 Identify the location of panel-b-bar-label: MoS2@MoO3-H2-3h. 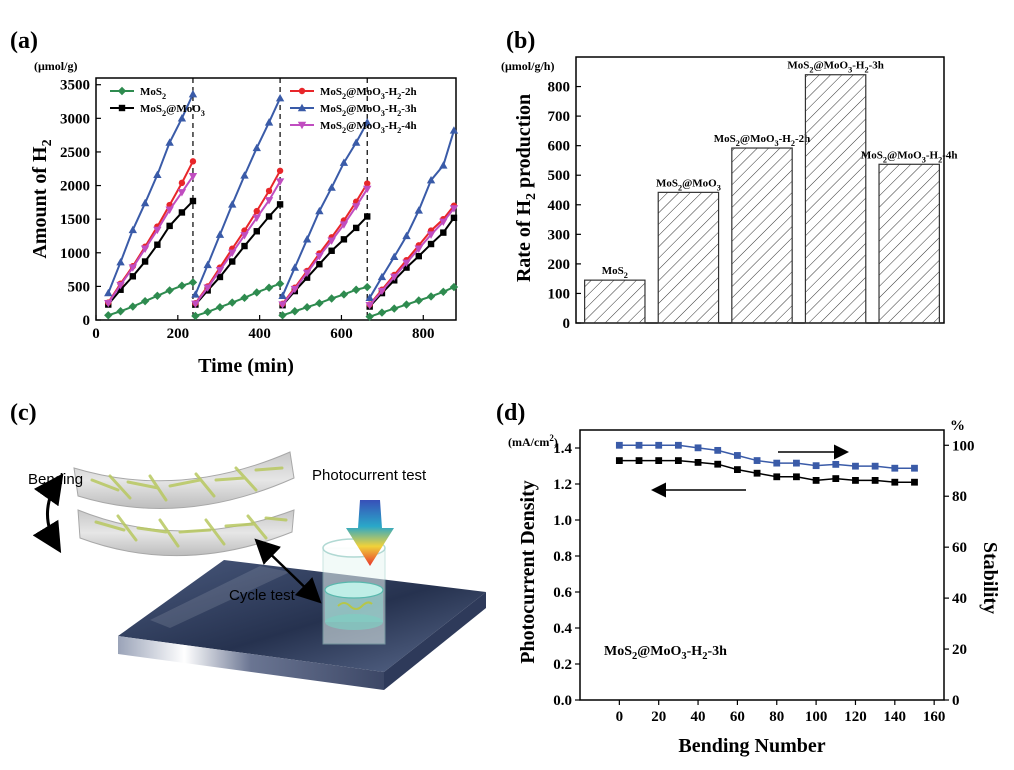
(835, 67).